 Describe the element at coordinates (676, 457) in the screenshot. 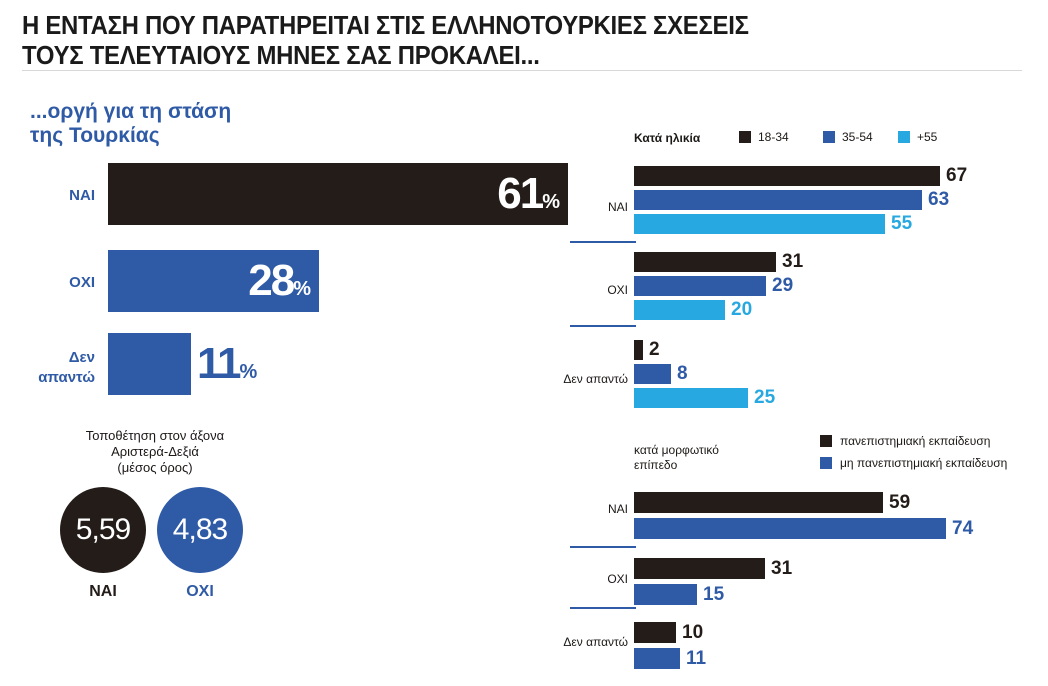

I see `edu-chart-title: κατά μορφωτικό επίπεδο` at that location.